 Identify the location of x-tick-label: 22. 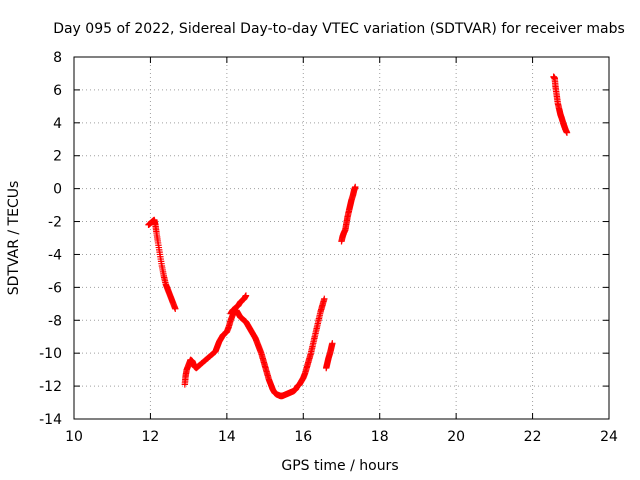
(533, 437).